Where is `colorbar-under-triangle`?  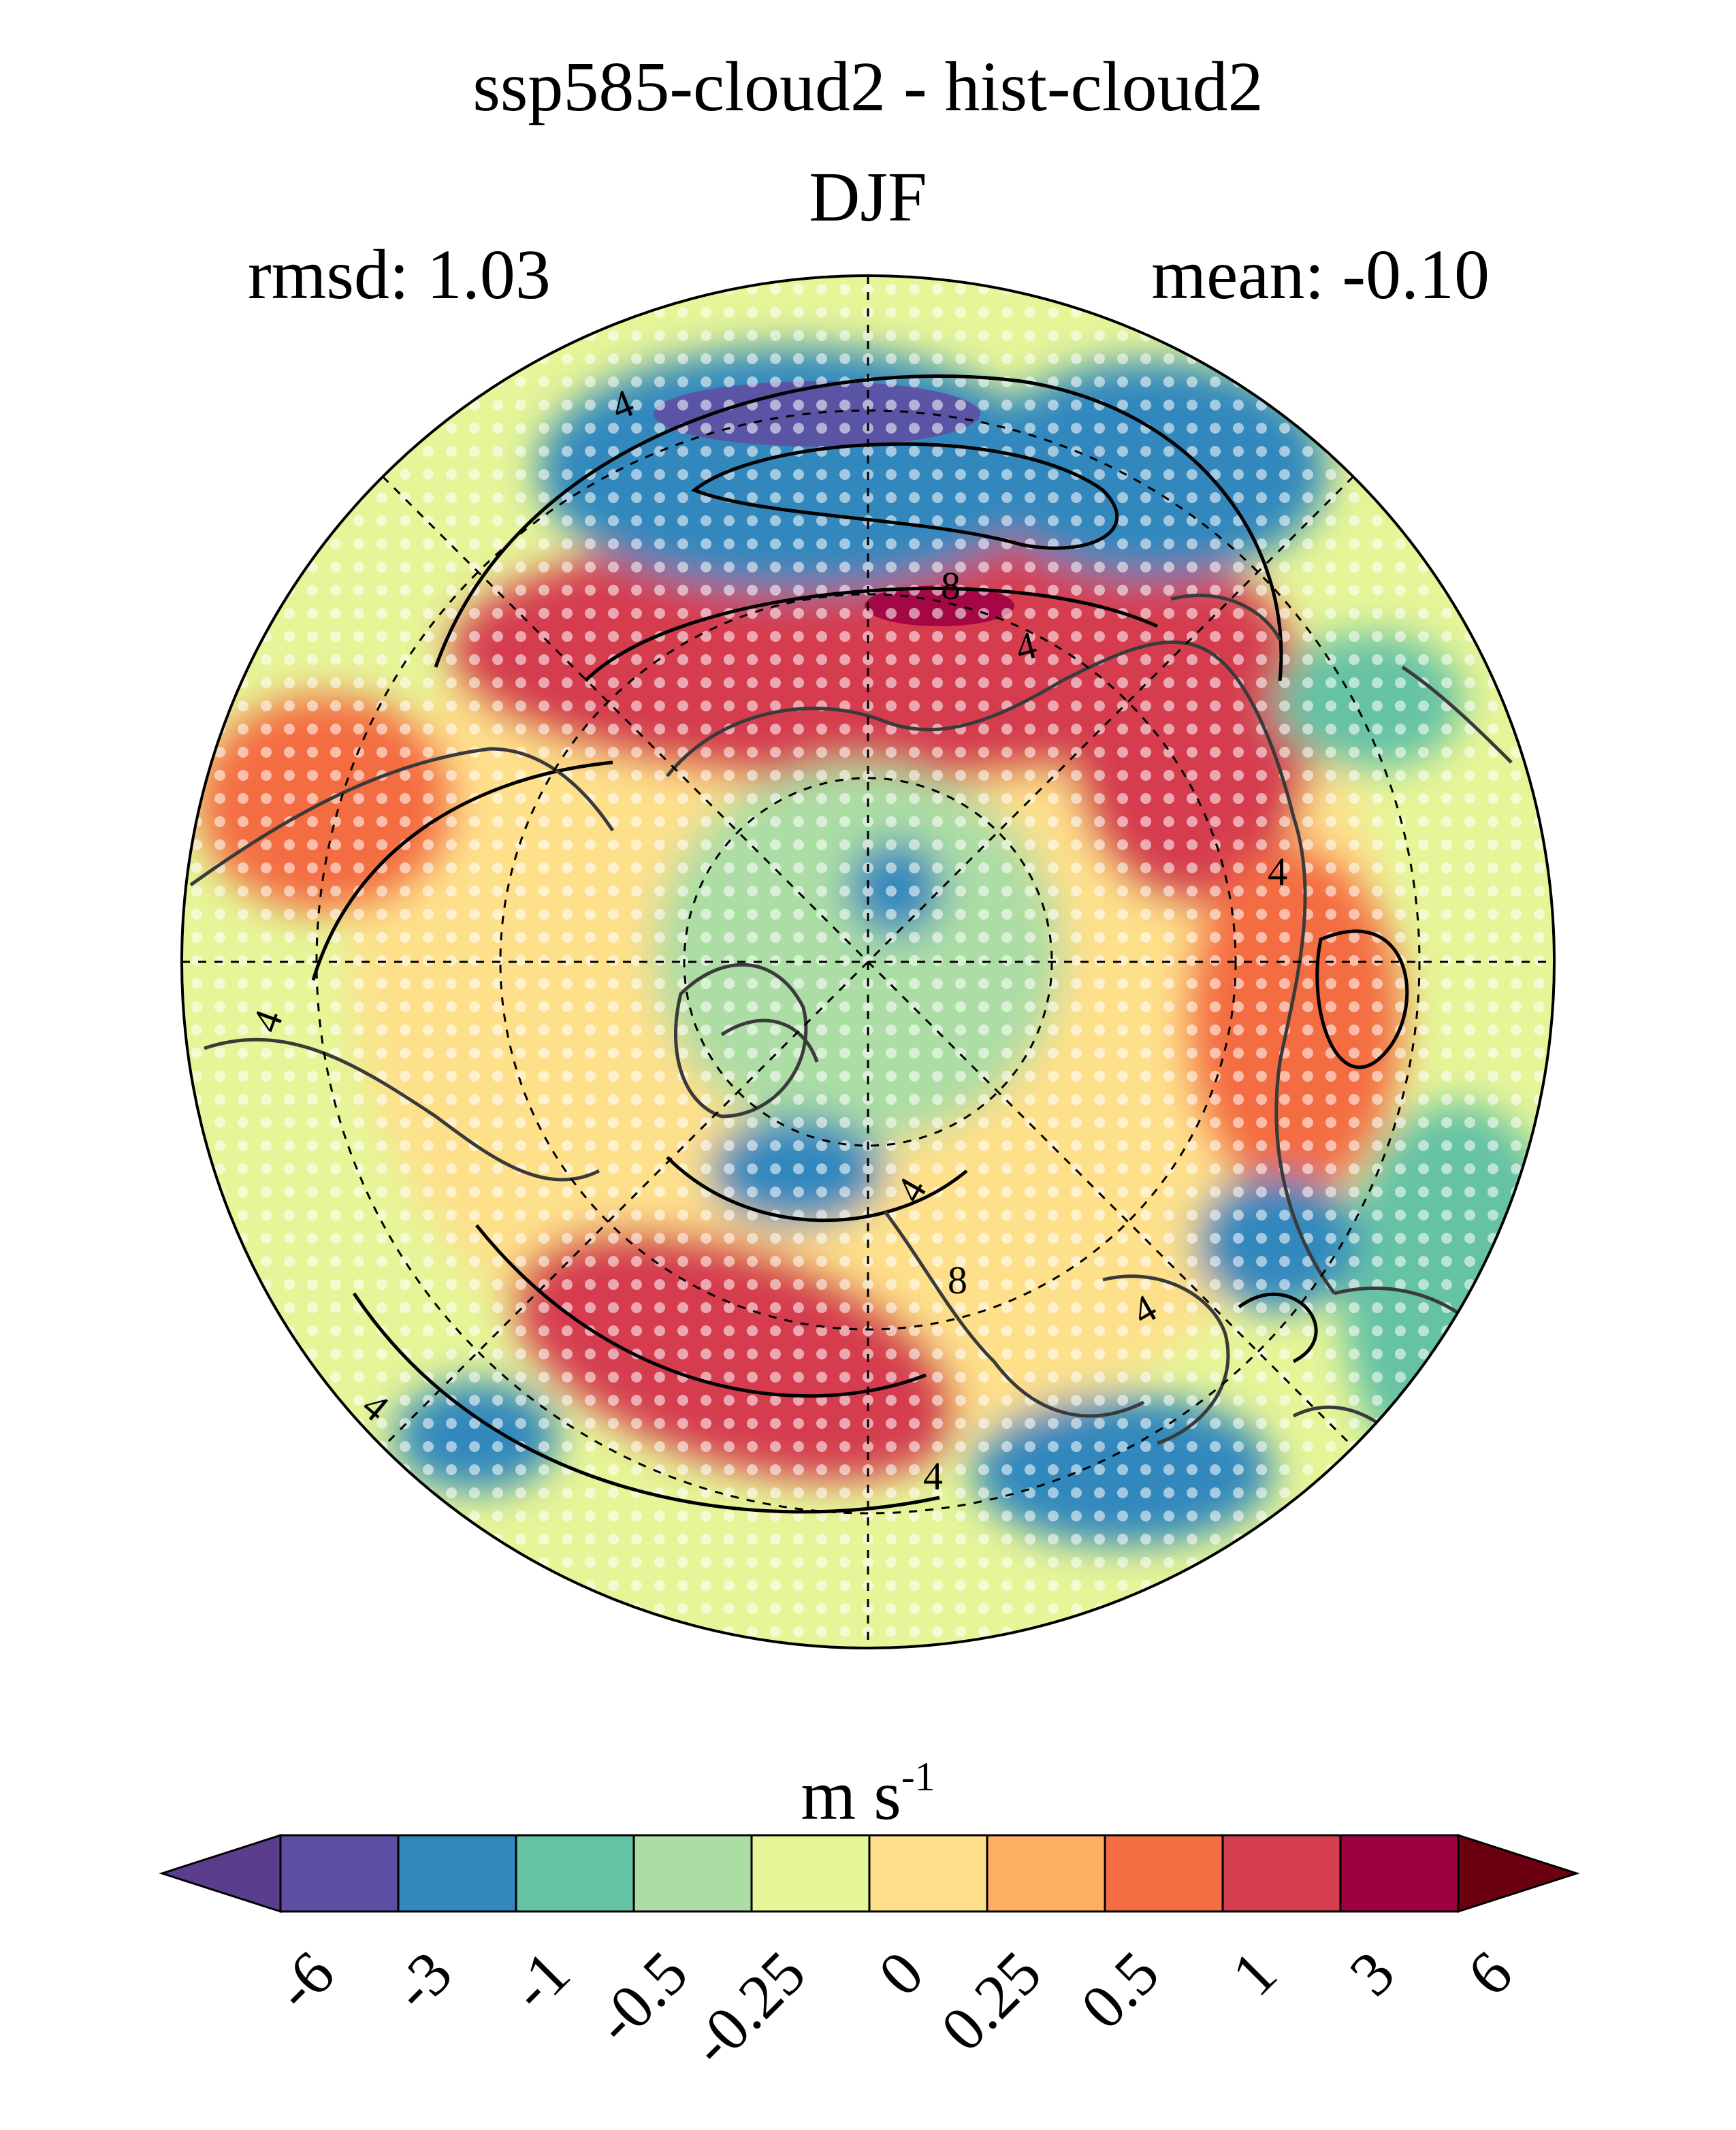
colorbar-under-triangle is located at coordinates (220, 1873).